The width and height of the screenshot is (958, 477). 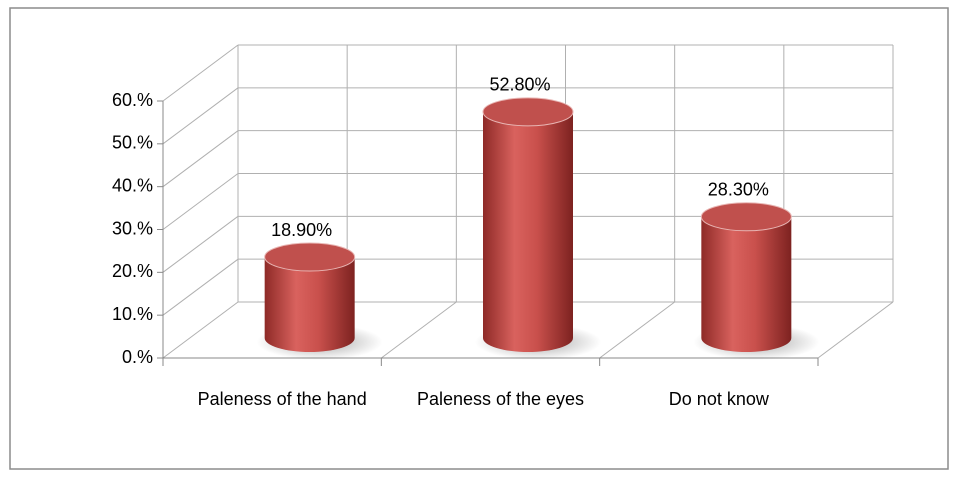 What do you see at coordinates (738, 190) in the screenshot?
I see `value-label: 28.30%` at bounding box center [738, 190].